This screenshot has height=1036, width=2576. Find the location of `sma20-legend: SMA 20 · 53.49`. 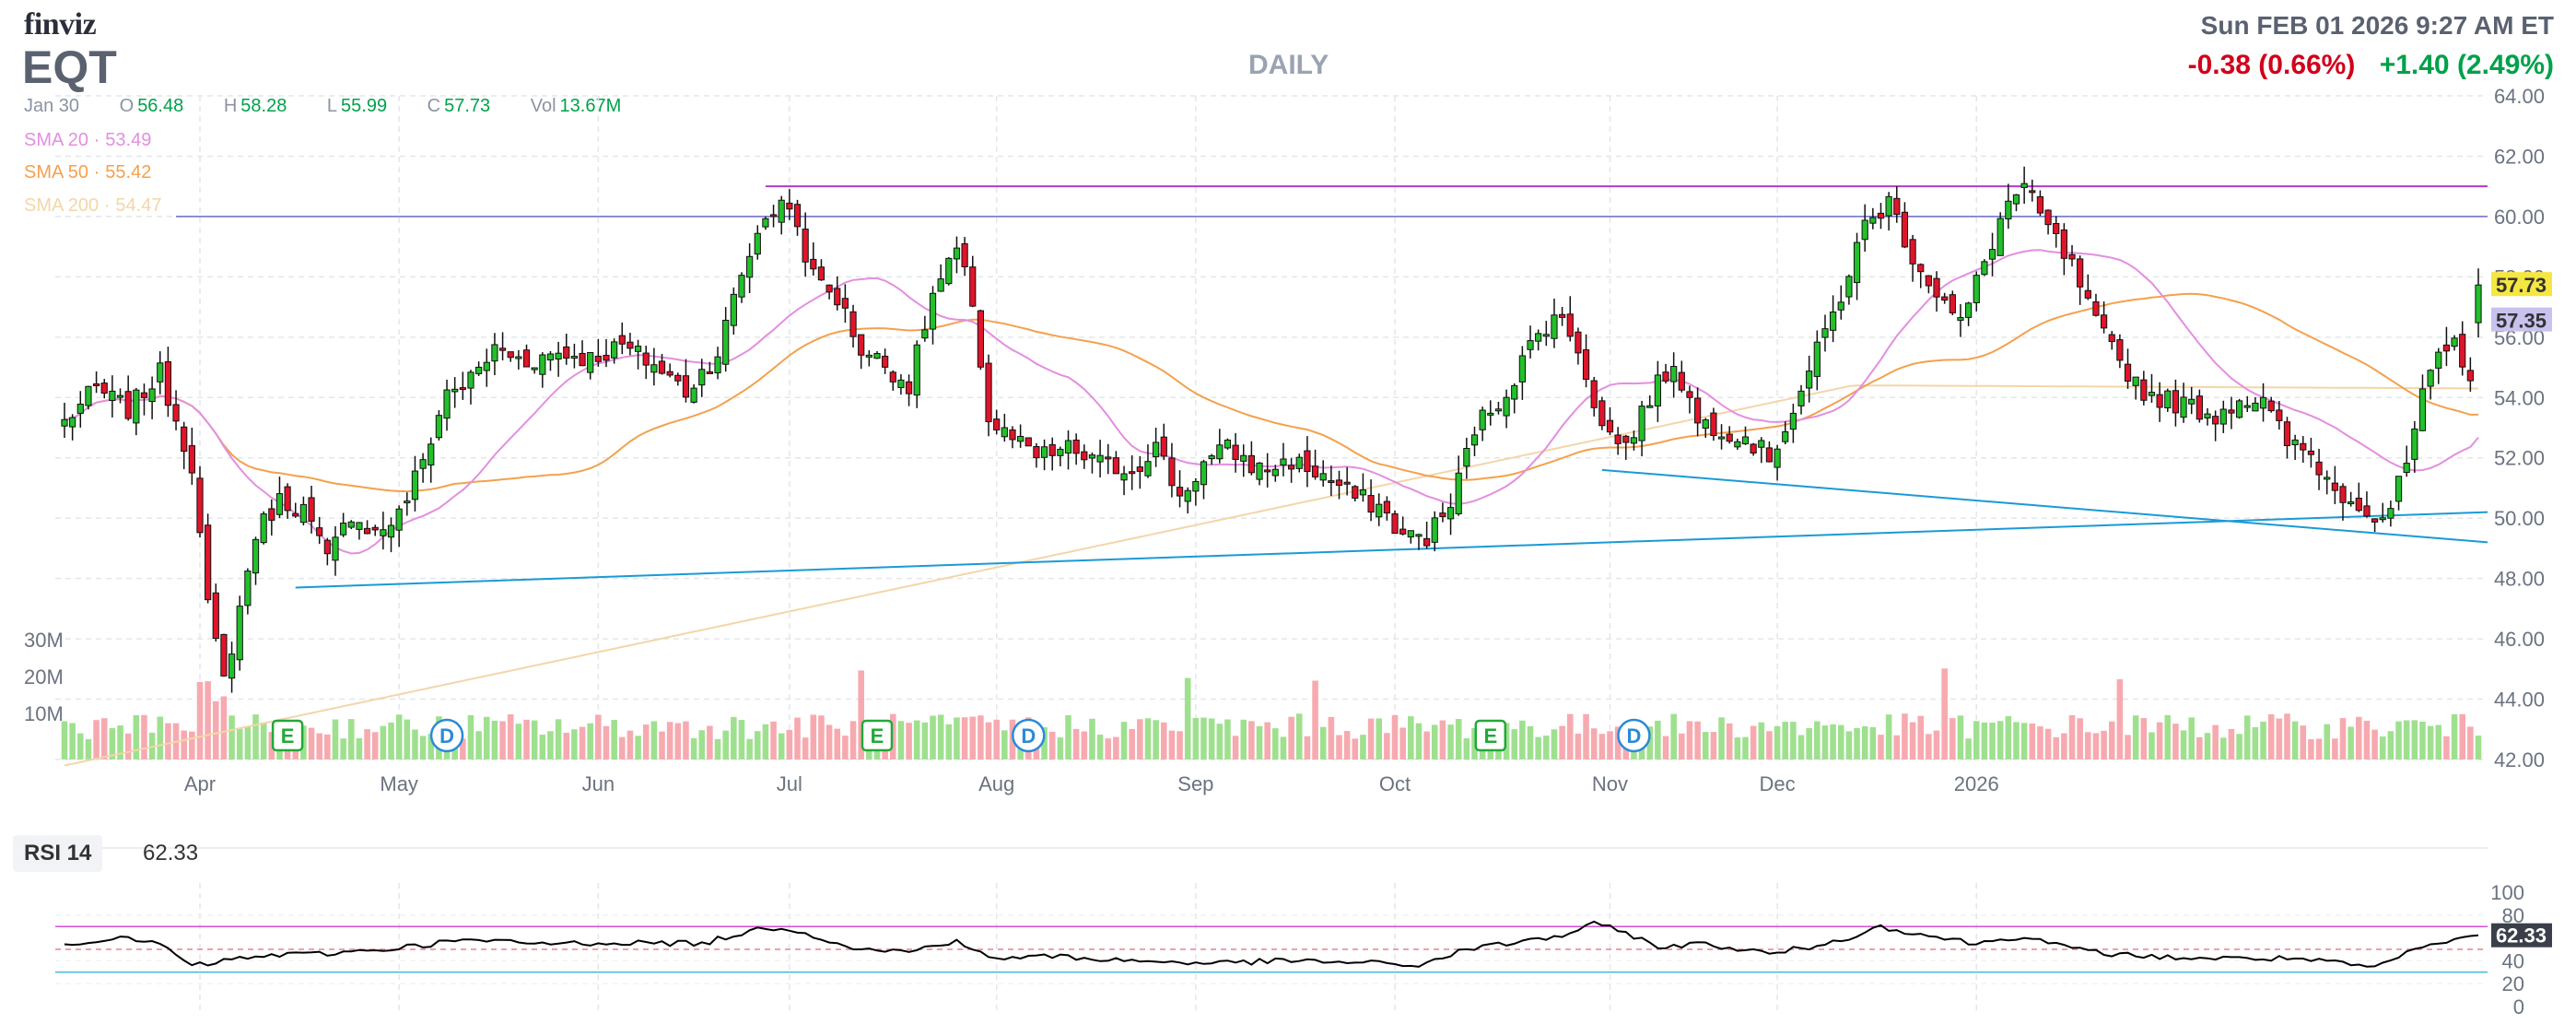

sma20-legend: SMA 20 · 53.49 is located at coordinates (88, 140).